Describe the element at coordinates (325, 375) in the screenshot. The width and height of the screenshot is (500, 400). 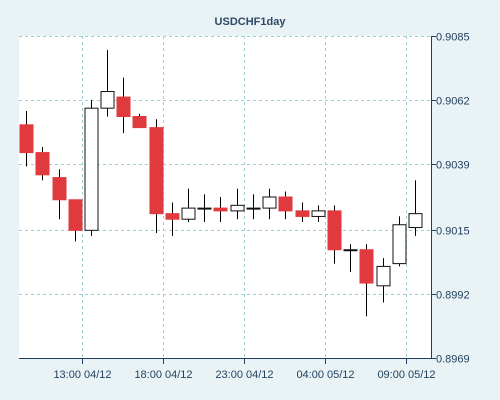
I see `x-tick-label: 04:00 05/12` at that location.